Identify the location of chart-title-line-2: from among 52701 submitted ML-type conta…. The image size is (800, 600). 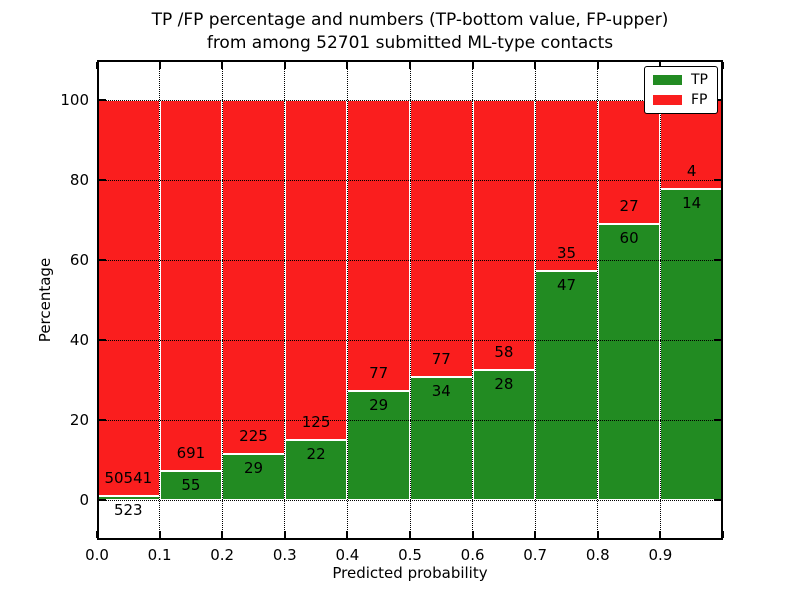
(410, 43).